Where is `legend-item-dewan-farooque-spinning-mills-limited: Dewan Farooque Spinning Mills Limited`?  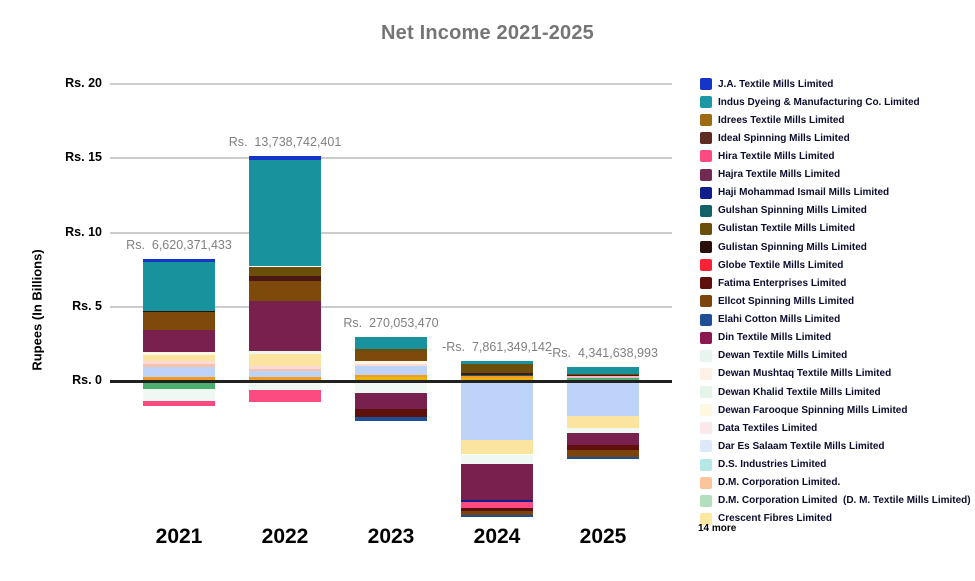
legend-item-dewan-farooque-spinning-mills-limited: Dewan Farooque Spinning Mills Limited is located at coordinates (803, 410).